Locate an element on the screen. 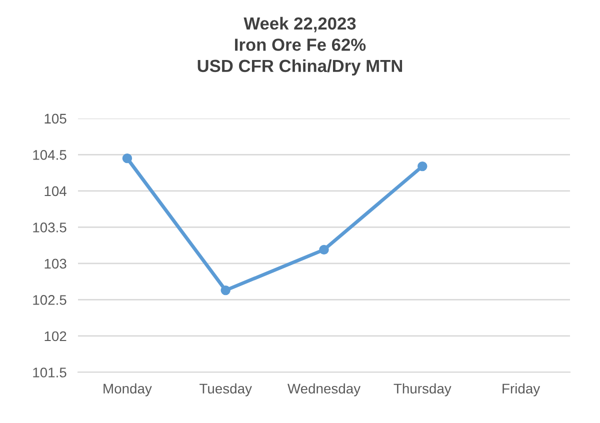 This screenshot has height=423, width=600. y-tick-label: 104.5 is located at coordinates (49, 155).